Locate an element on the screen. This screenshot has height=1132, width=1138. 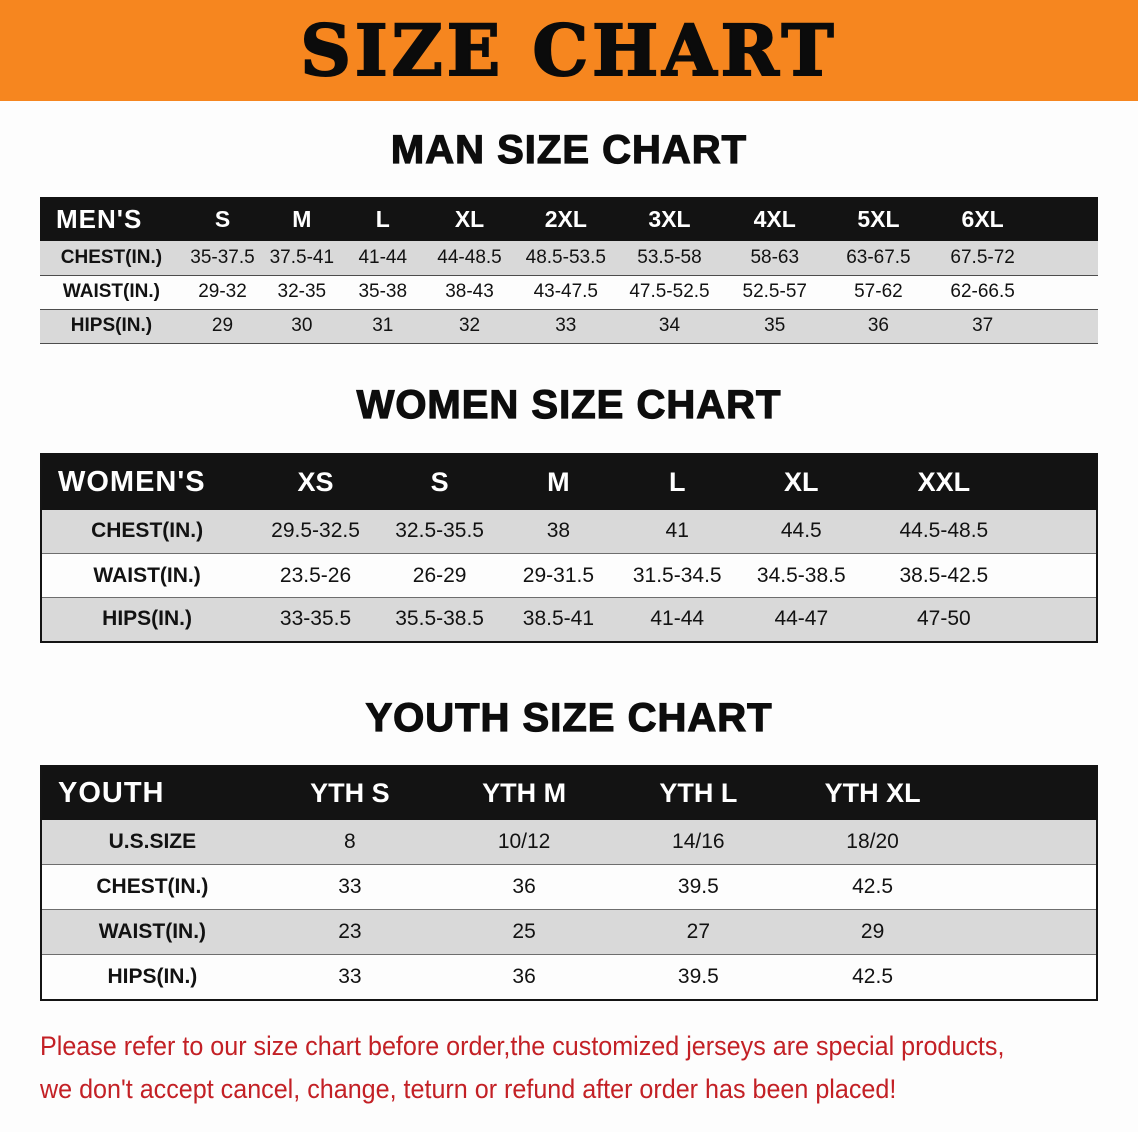
youth-ussize-row: U.S.SIZE 8 10/12 14/16 18/20 is located at coordinates (569, 842).